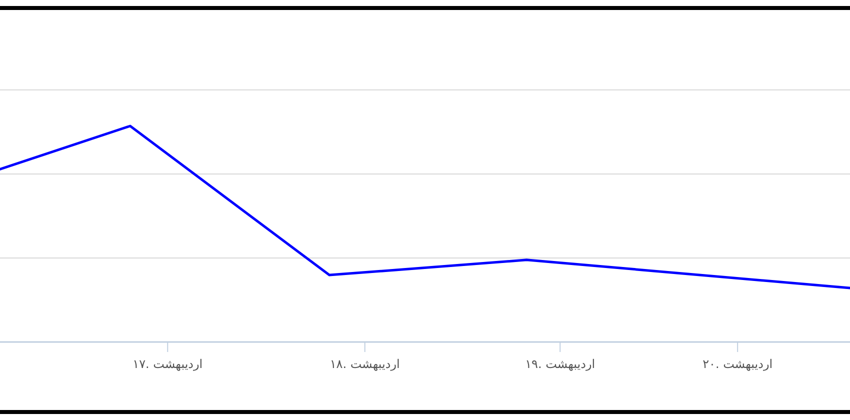 This screenshot has height=420, width=850. Describe the element at coordinates (737, 364) in the screenshot. I see `x-tick-label: ۲۰. اردیبهشت` at that location.